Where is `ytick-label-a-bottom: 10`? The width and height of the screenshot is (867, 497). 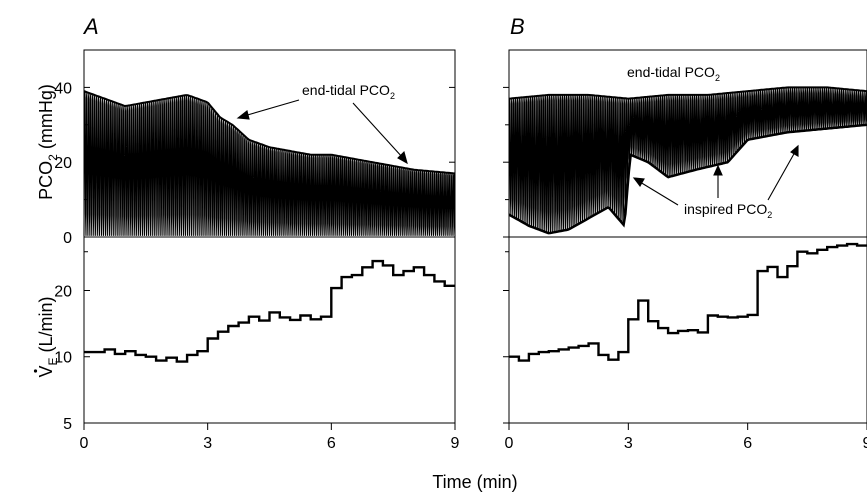
ytick-label-a-bottom: 10 is located at coordinates (63, 358).